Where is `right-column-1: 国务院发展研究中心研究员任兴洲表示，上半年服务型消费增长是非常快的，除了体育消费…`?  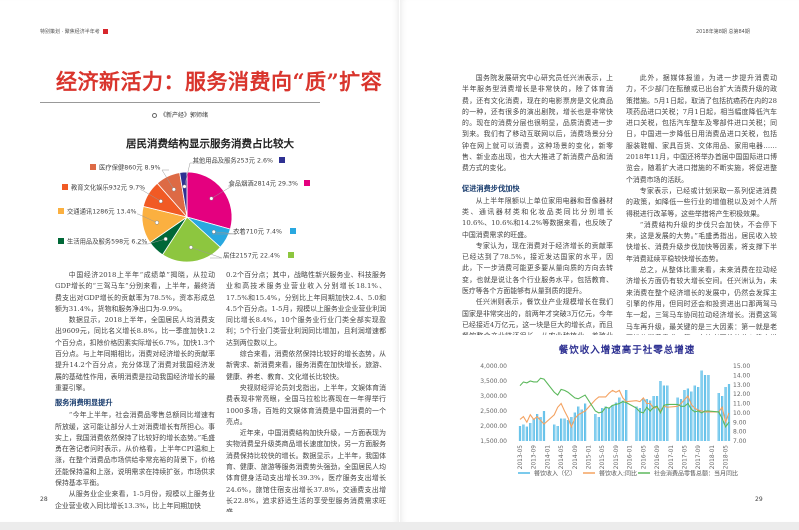 right-column-1: 国务院发展研究中心研究员任兴洲表示，上半年服务型消费增长是非常快的，除了体育消费… is located at coordinates (537, 204).